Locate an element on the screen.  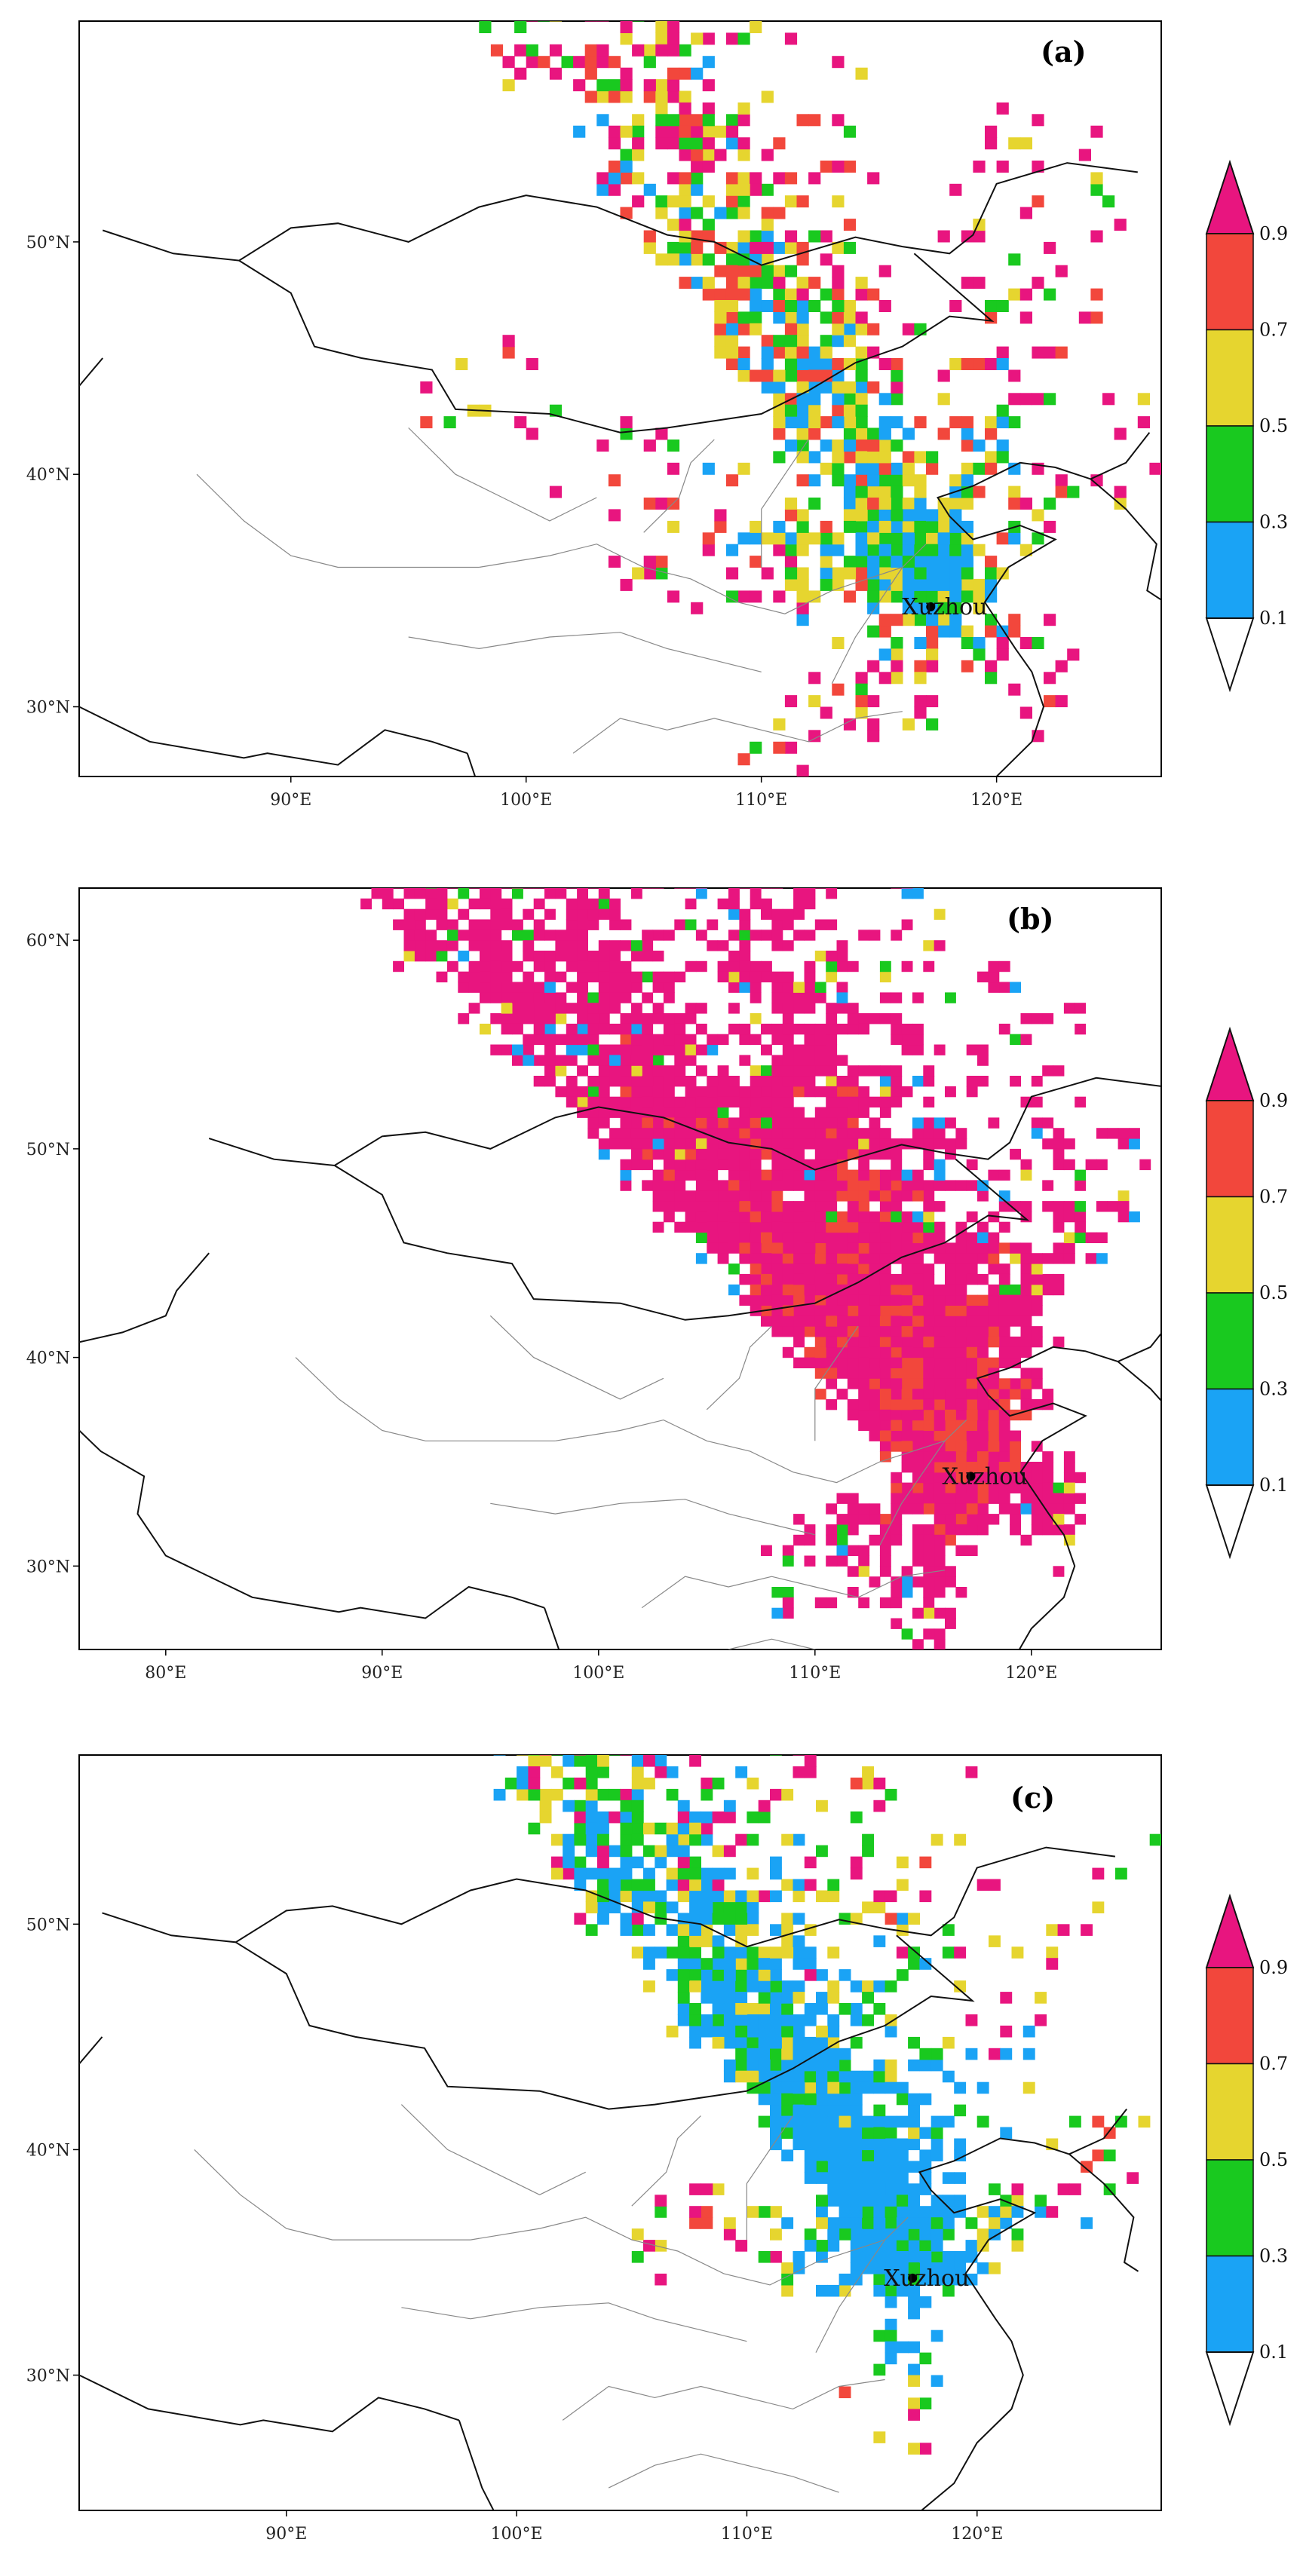
trajectory-cells-c is located at coordinates (827, 2105).